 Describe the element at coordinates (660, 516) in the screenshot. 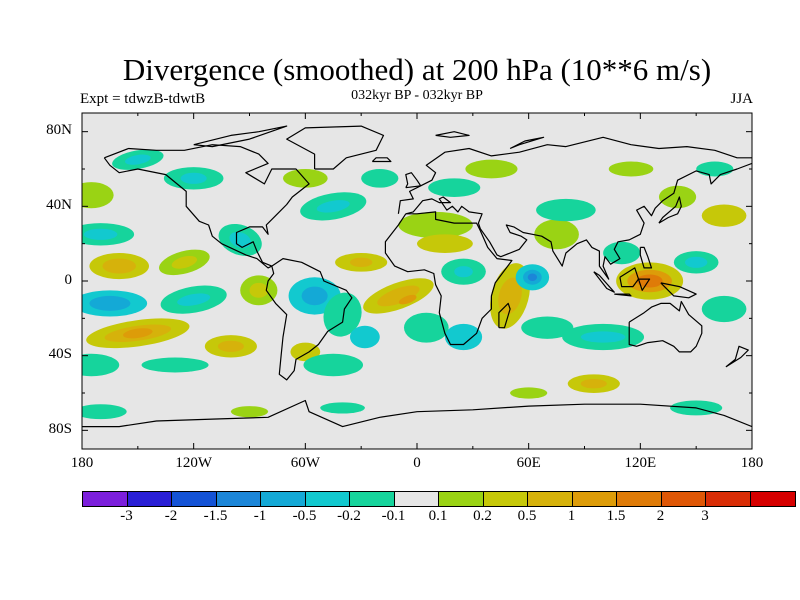

I see `colorbar-label: 2` at that location.